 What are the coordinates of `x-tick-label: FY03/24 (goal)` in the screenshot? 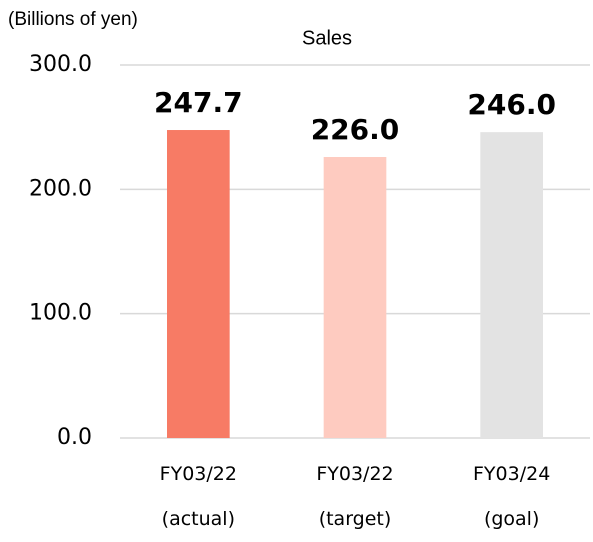 It's located at (512, 496).